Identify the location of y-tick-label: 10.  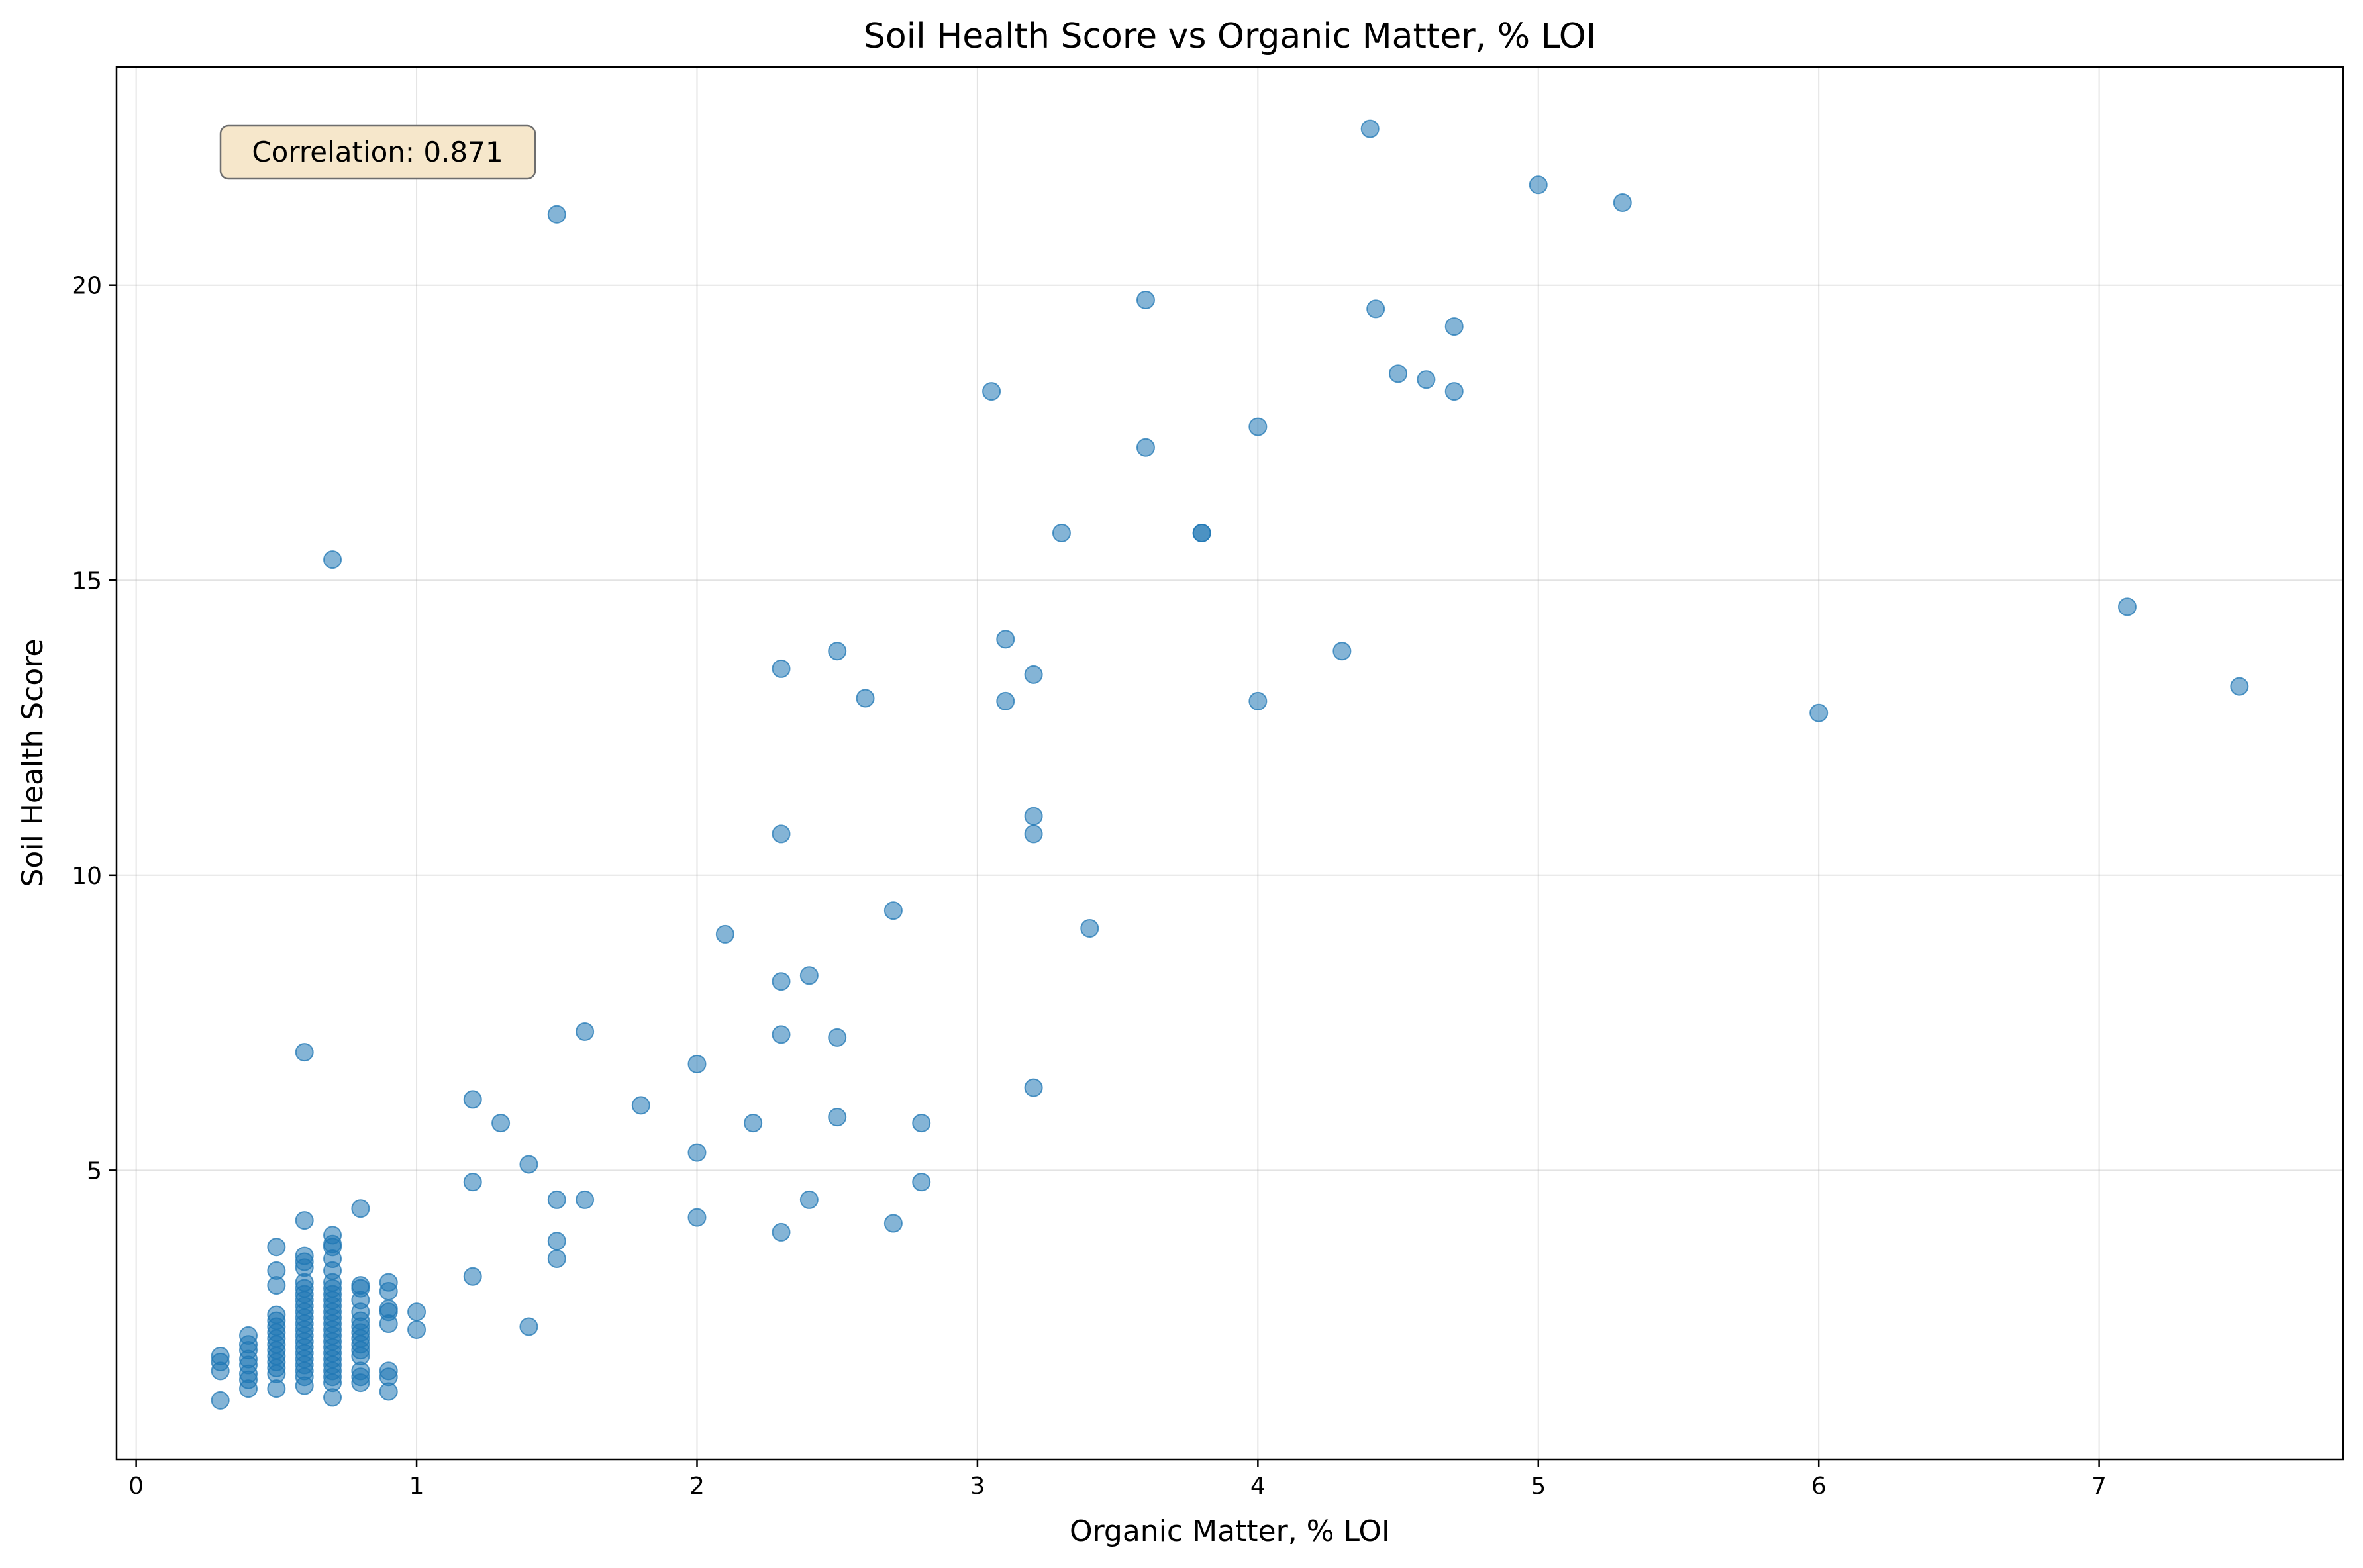
(87, 876).